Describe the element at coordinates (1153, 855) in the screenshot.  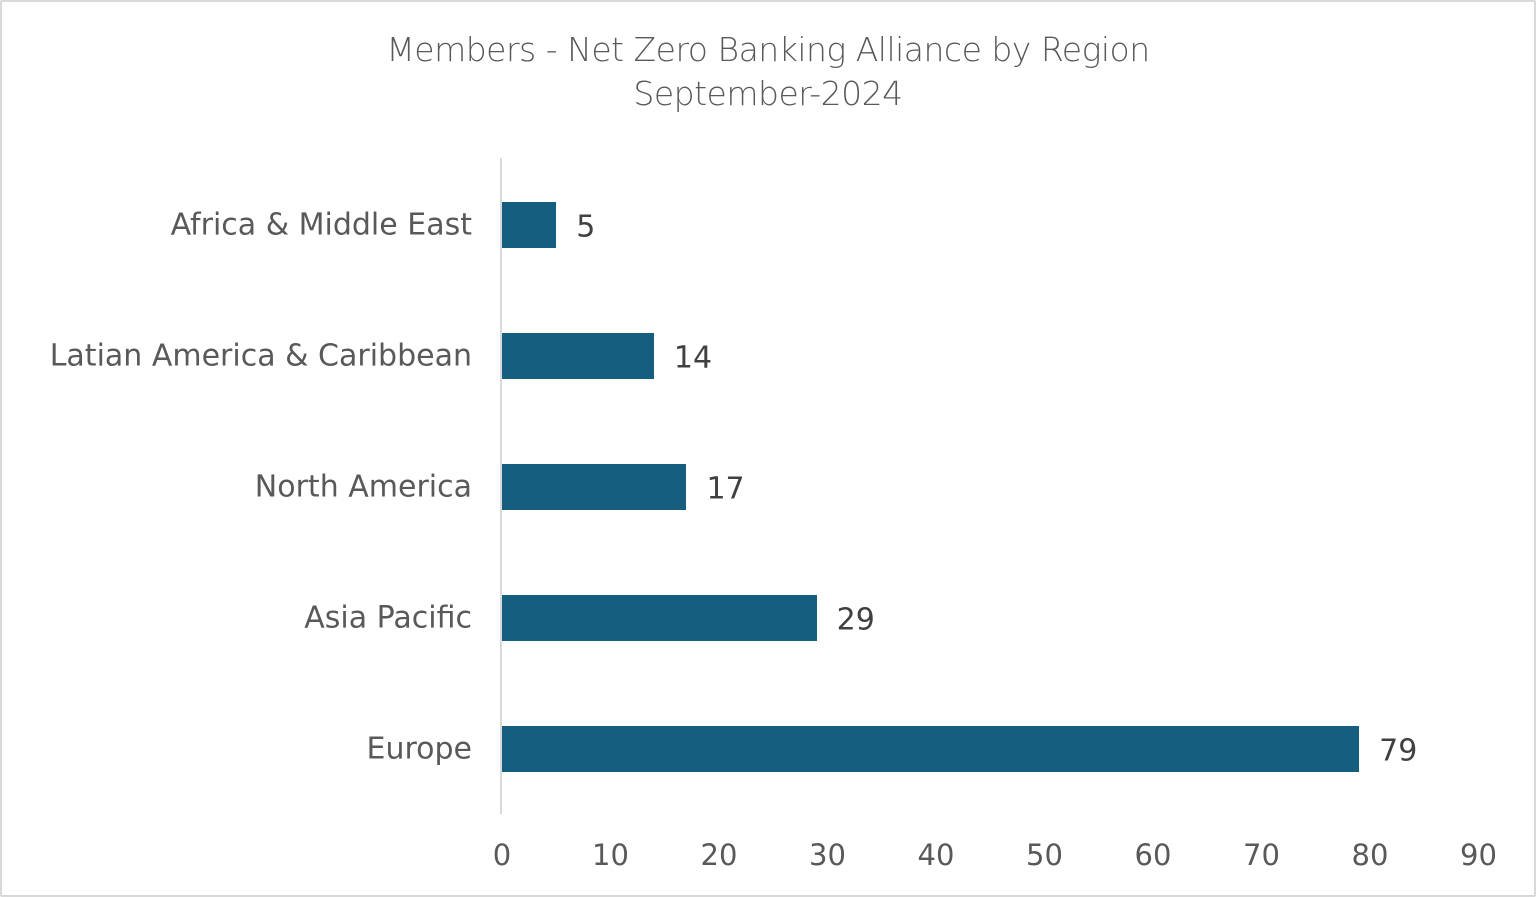
I see `x-tick-label: 60` at that location.